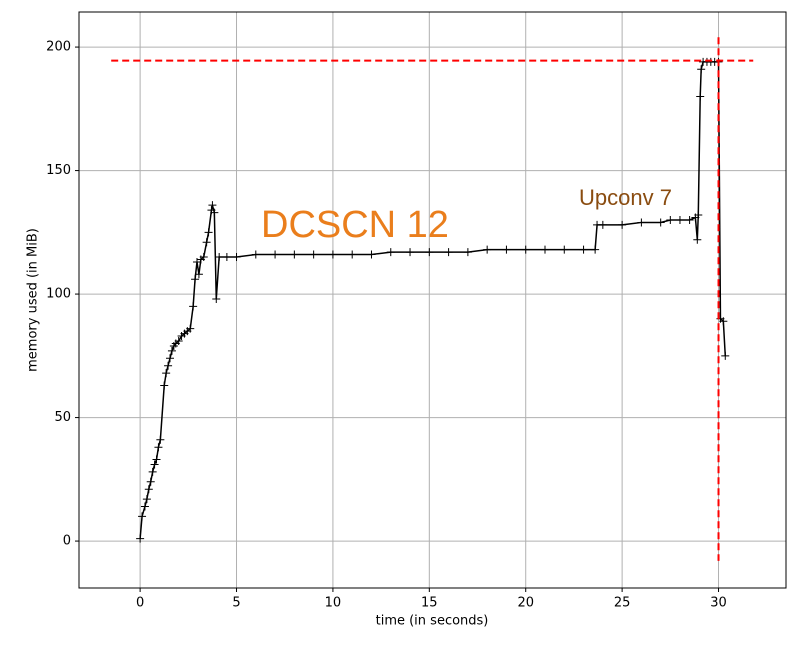  What do you see at coordinates (355, 225) in the screenshot?
I see `annotation: DCSCN 12` at bounding box center [355, 225].